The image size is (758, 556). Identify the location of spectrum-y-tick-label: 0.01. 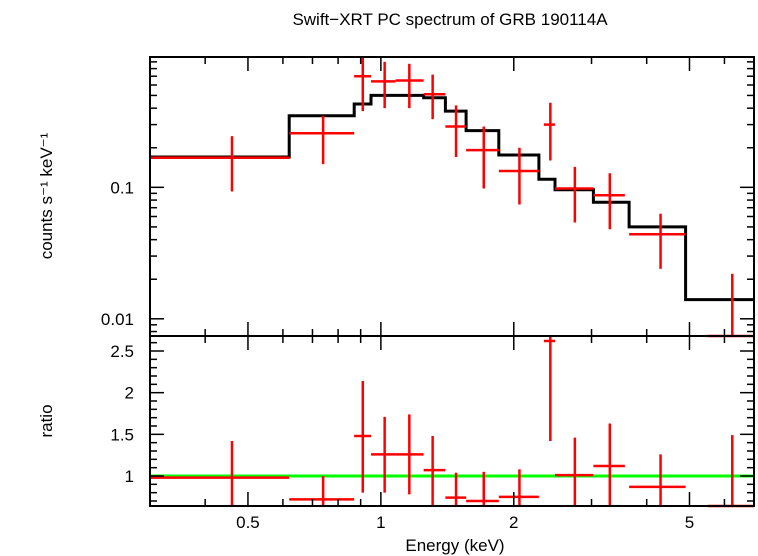
(117, 319).